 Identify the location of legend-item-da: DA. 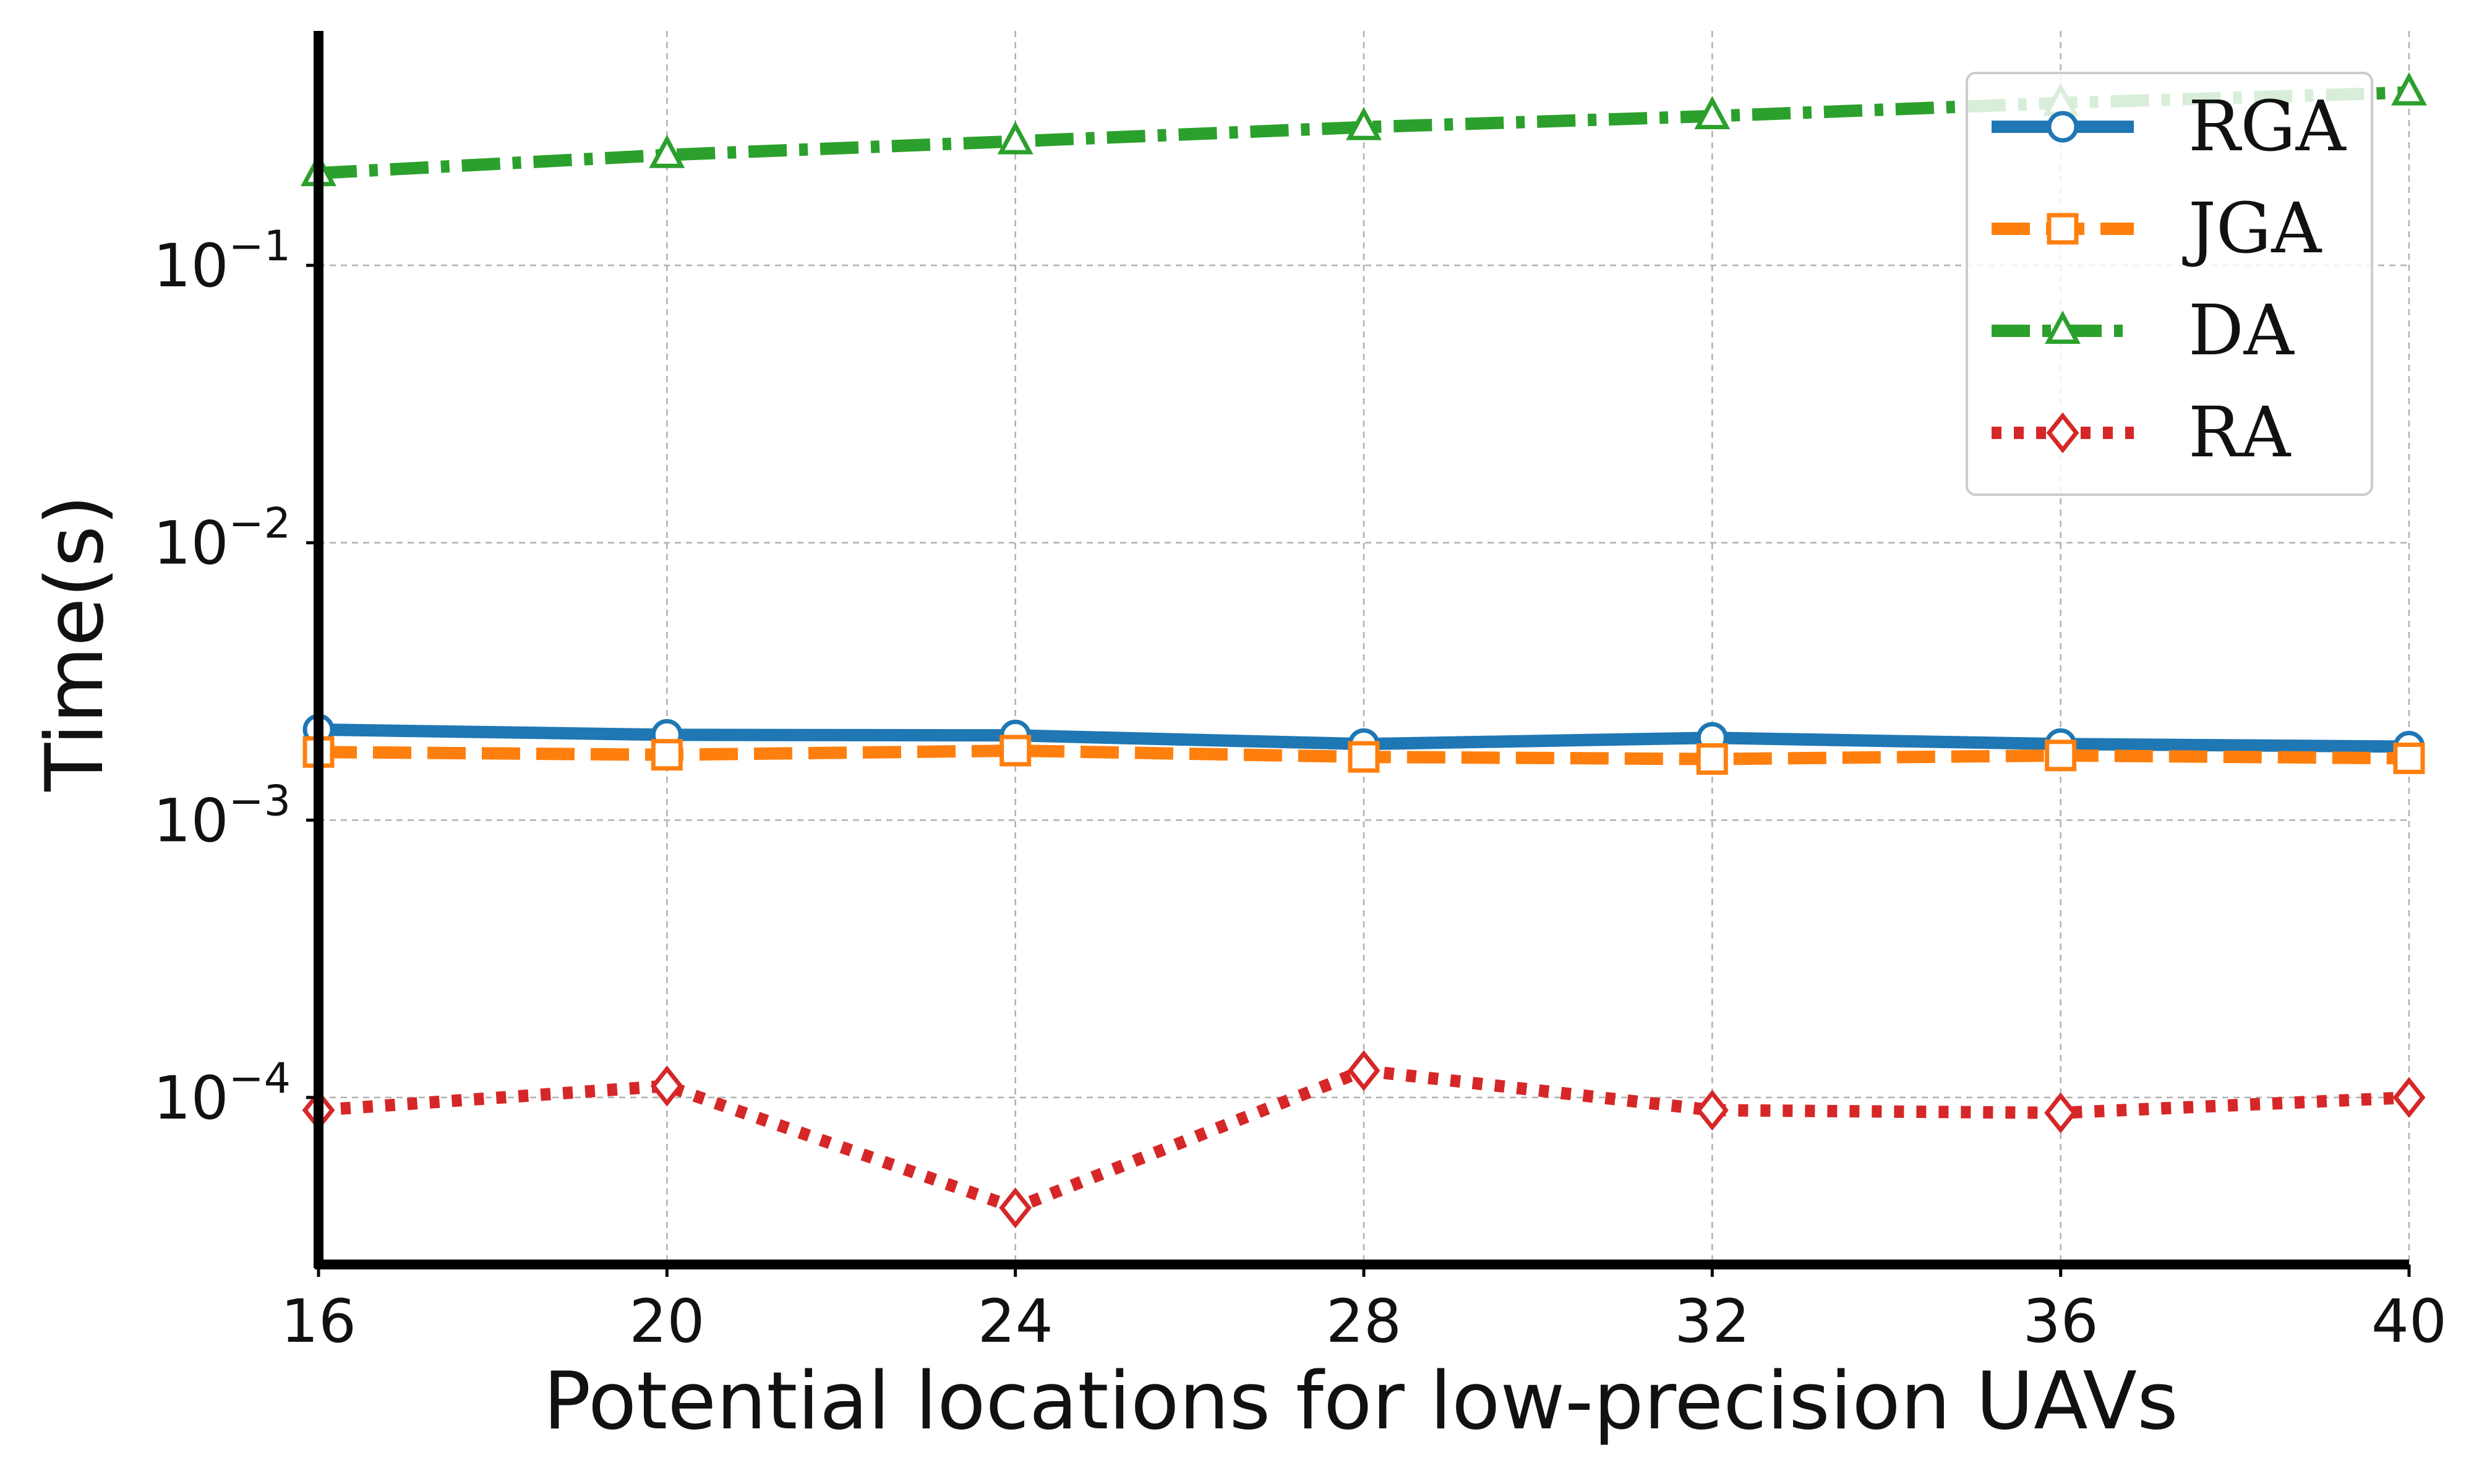
(2143, 331).